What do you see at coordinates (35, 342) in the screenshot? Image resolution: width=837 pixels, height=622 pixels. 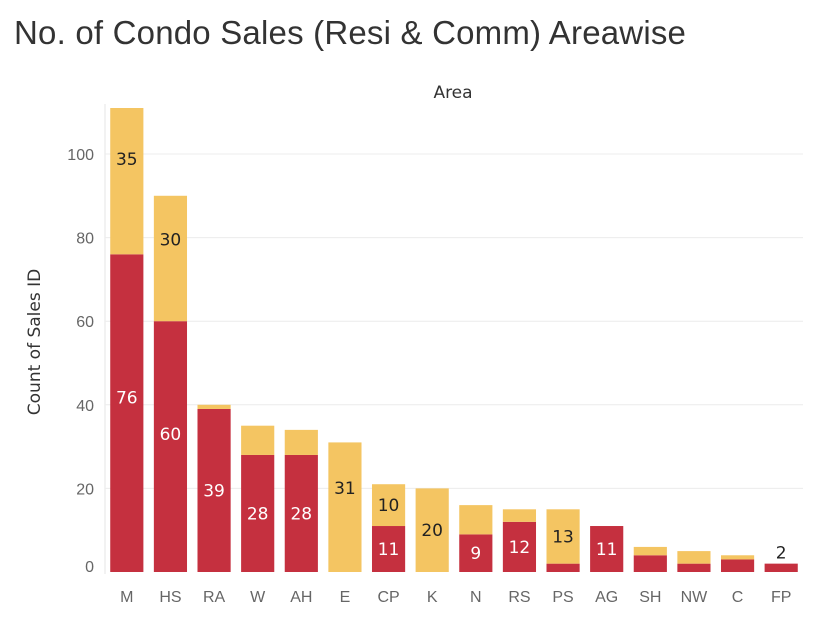 I see `y-axis-label: Count of Sales ID` at bounding box center [35, 342].